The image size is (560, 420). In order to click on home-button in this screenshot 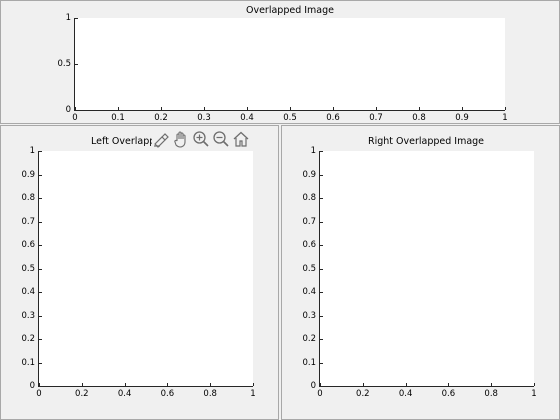, I will do `click(241, 139)`.